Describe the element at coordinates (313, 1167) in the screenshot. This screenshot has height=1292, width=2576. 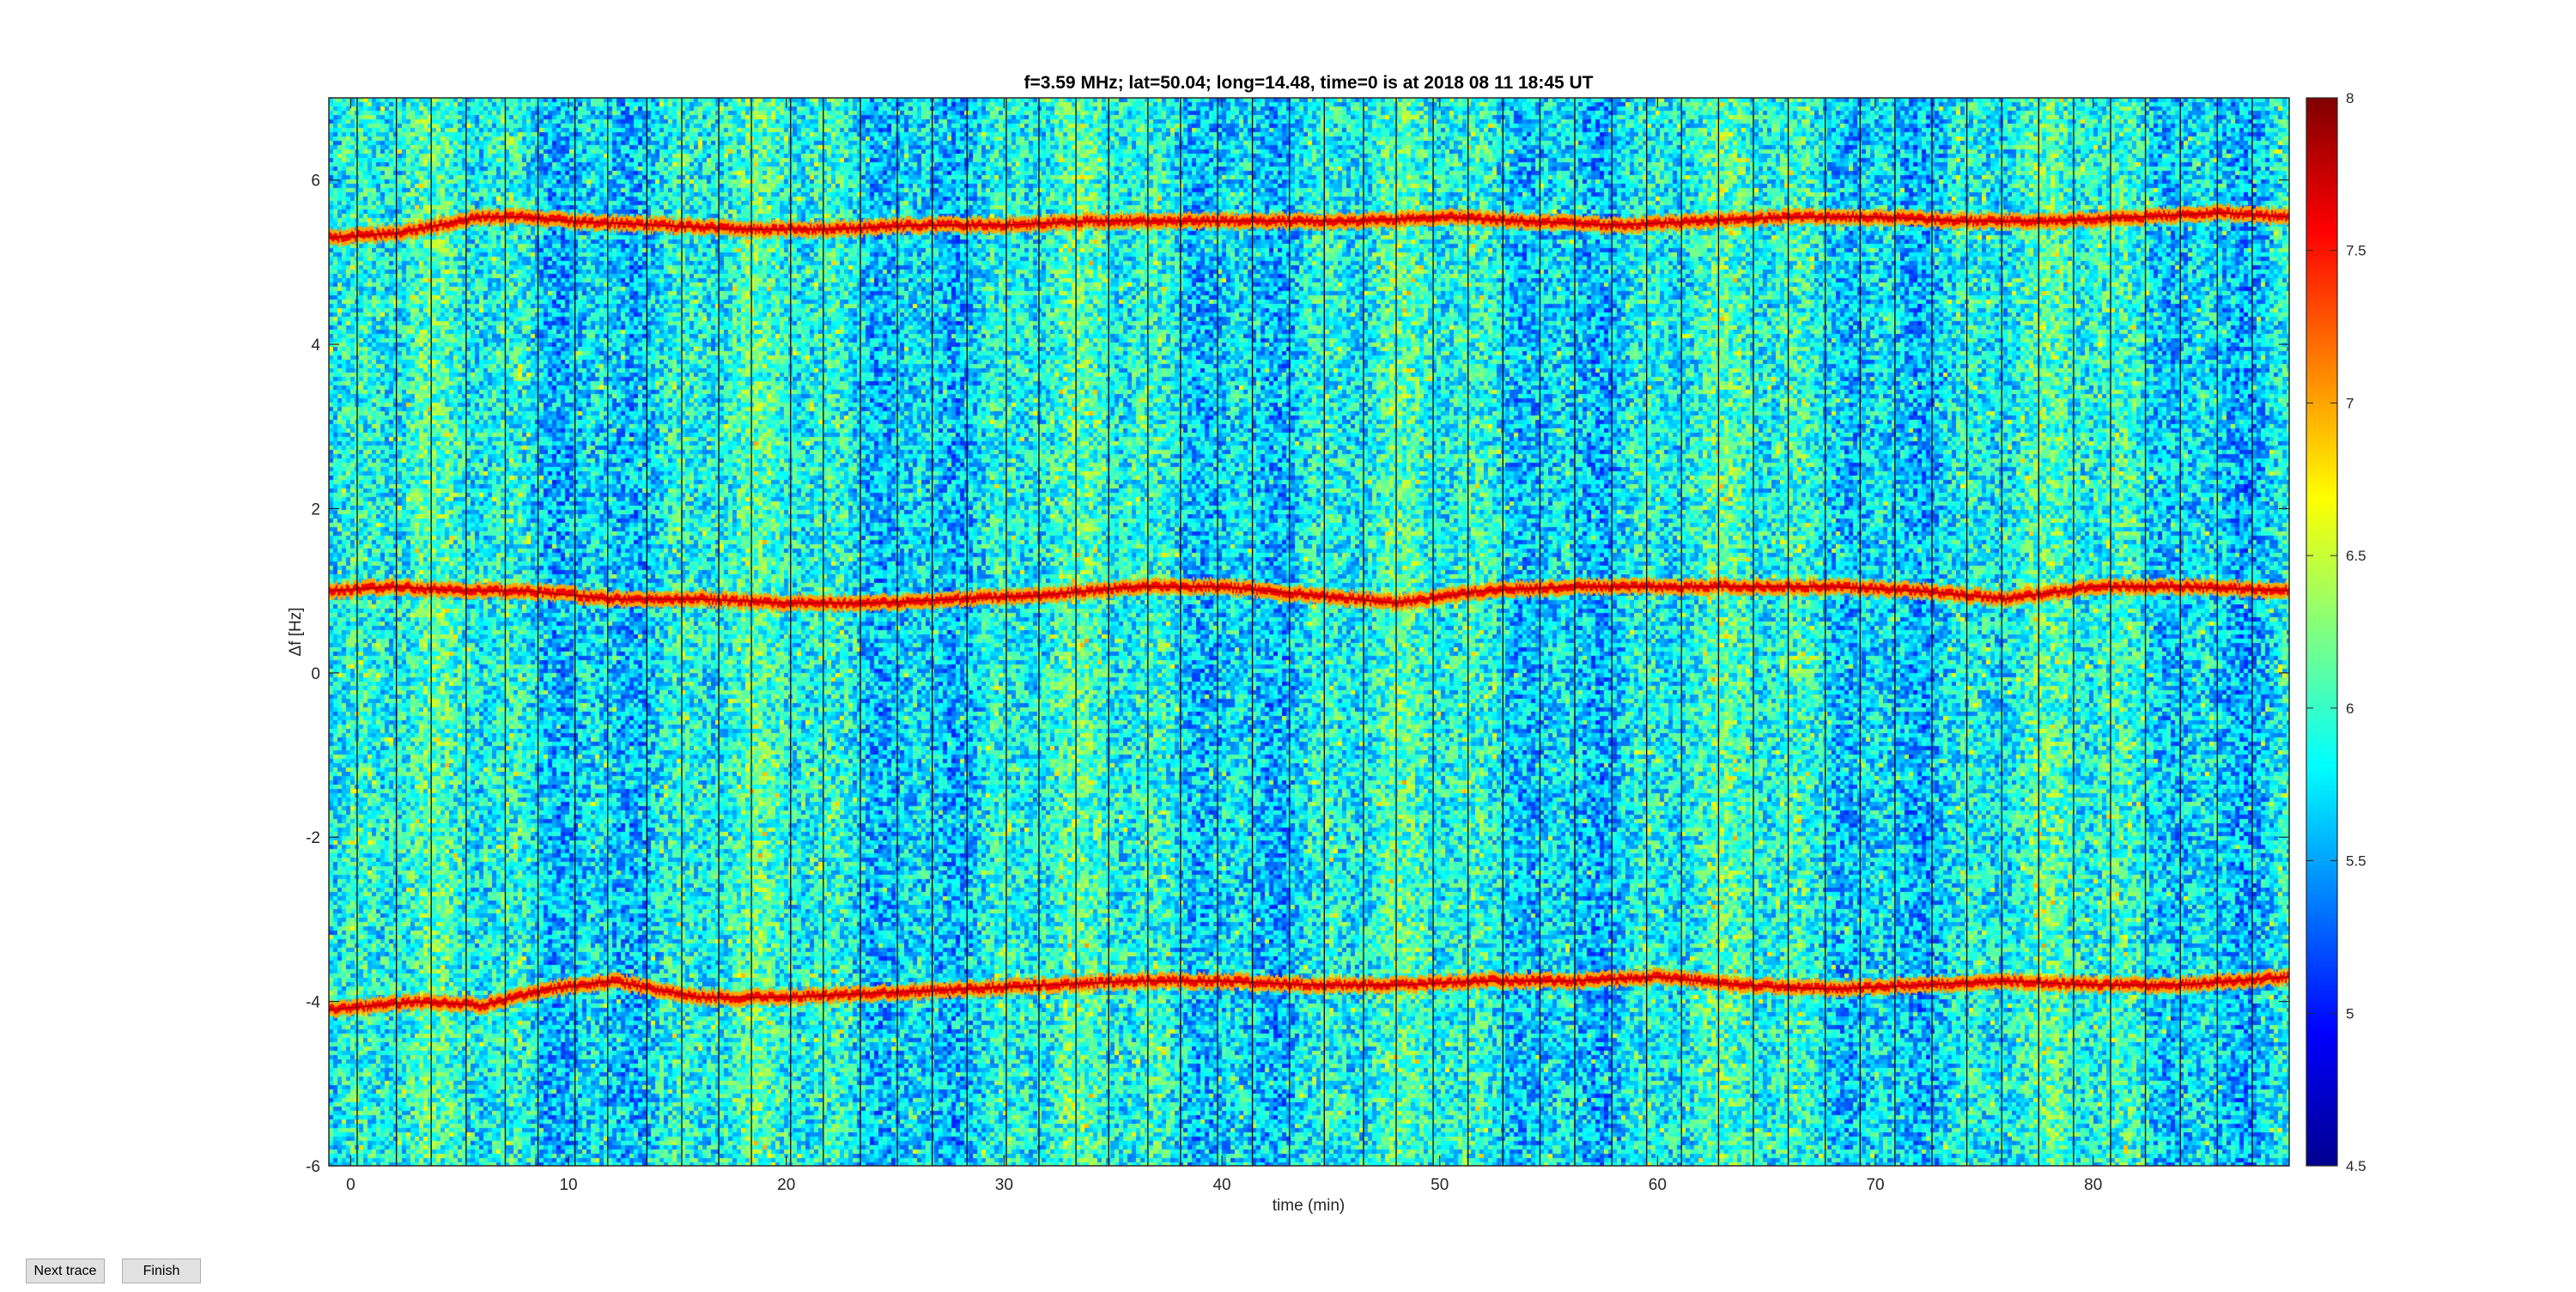
I see `y-tick-label: -6` at that location.